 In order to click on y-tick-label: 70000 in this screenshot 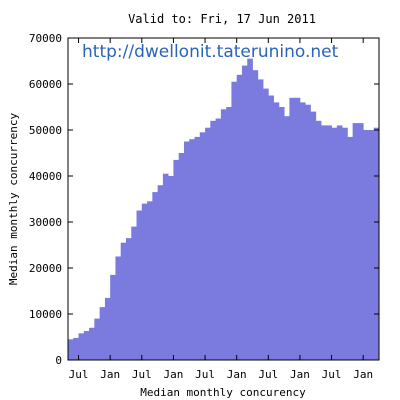, I will do `click(45, 38)`.